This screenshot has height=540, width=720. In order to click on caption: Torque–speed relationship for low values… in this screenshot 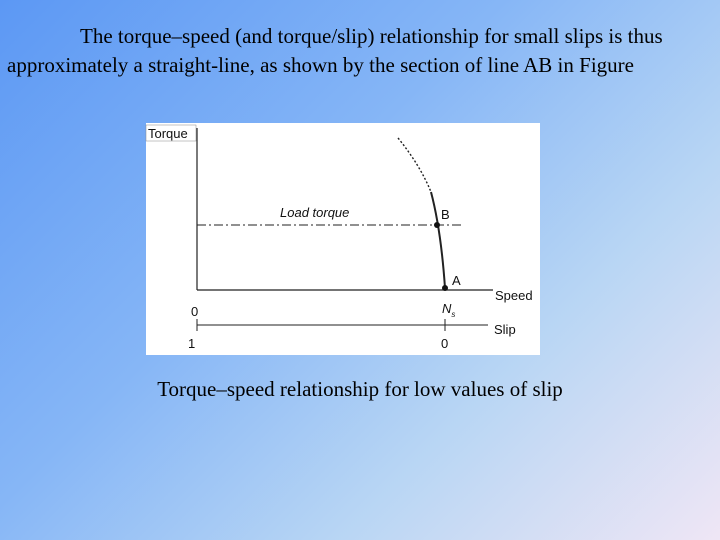, I will do `click(360, 389)`.